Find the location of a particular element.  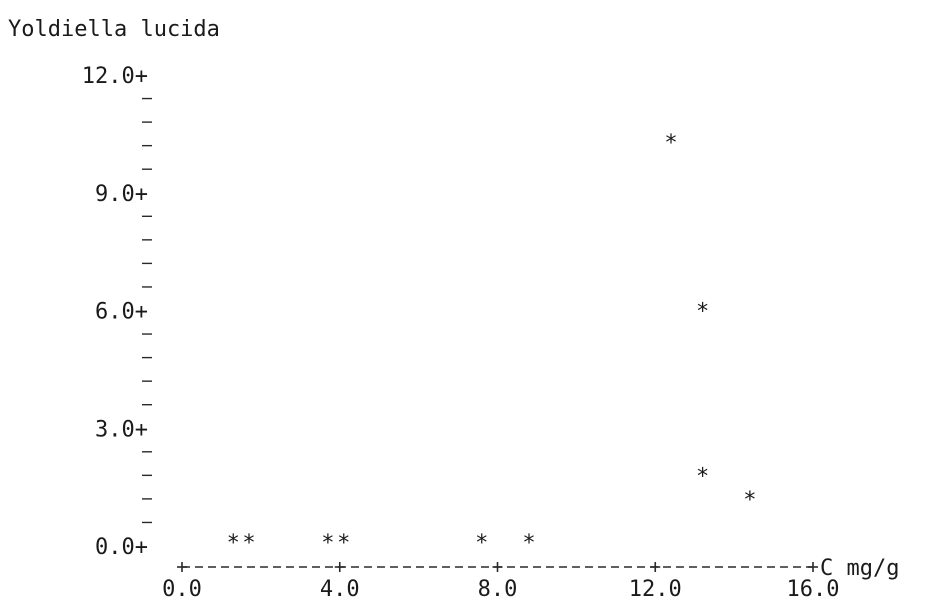

x-tick-label: 16.0 is located at coordinates (813, 589).